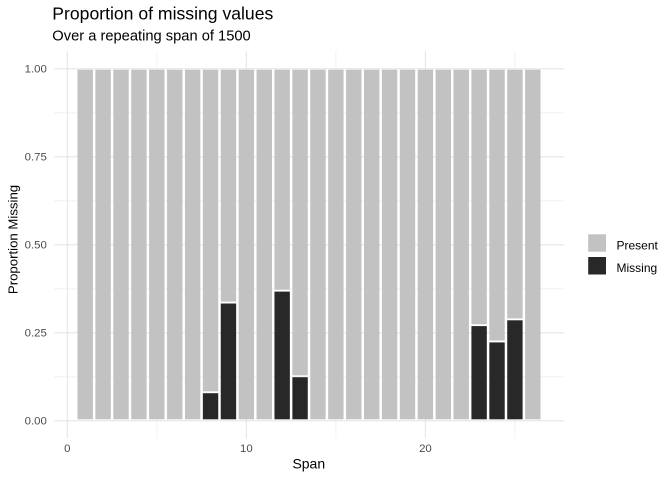  Describe the element at coordinates (67, 449) in the screenshot. I see `svg-text: 0` at that location.